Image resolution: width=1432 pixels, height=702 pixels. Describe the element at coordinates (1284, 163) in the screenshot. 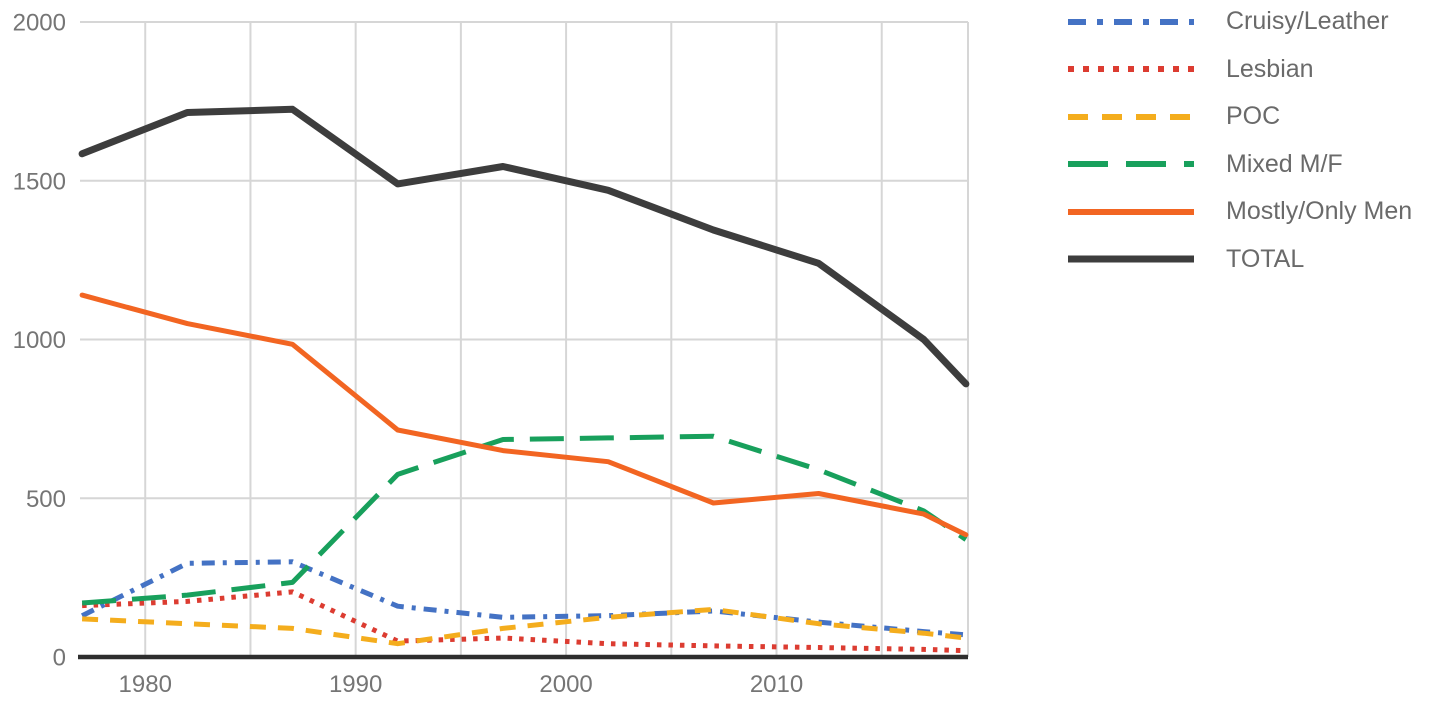

I see `legend-label: Mixed M/F` at that location.